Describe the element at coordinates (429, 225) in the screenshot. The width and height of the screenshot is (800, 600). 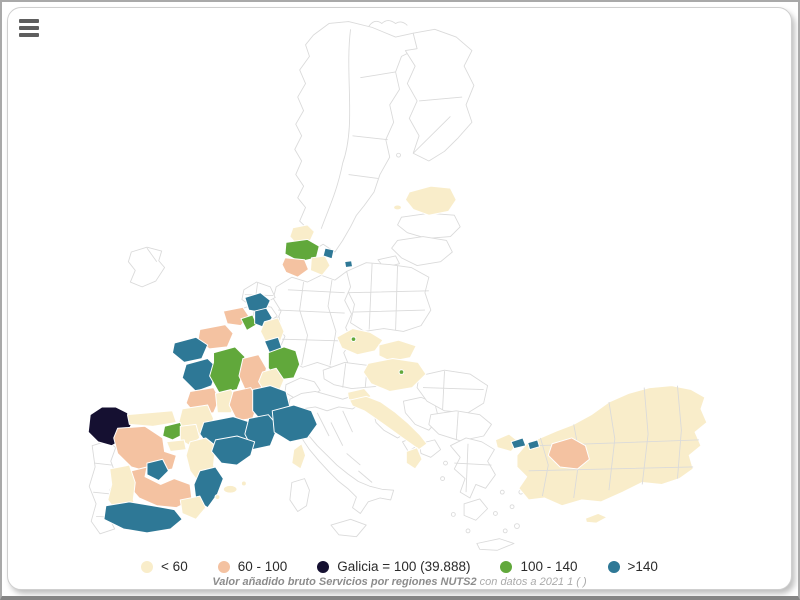
I see `region-latvia` at that location.